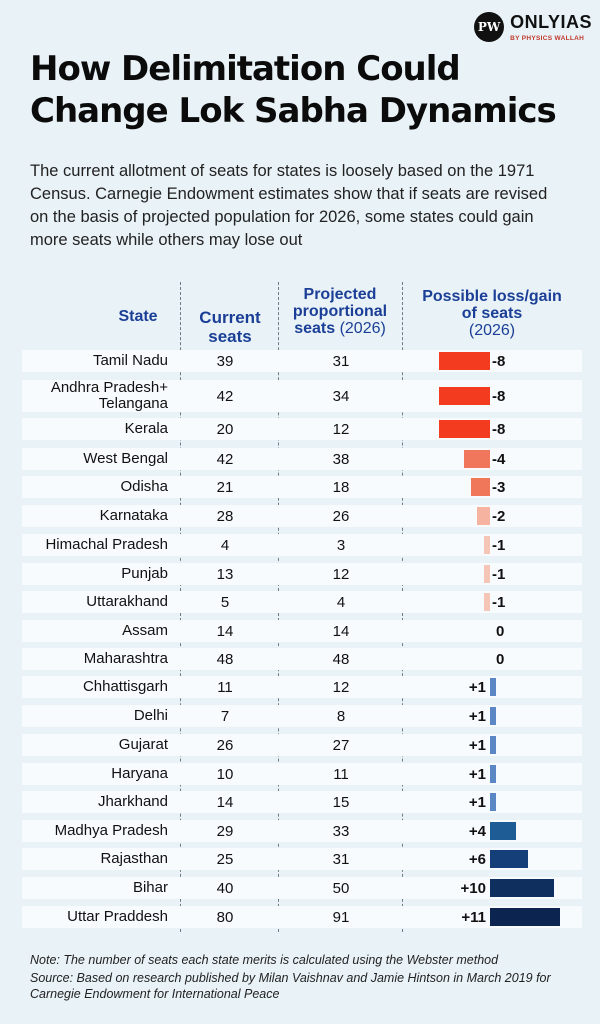 This screenshot has width=600, height=1024. Describe the element at coordinates (489, 27) in the screenshot. I see `pw-logo-icon: PW` at that location.